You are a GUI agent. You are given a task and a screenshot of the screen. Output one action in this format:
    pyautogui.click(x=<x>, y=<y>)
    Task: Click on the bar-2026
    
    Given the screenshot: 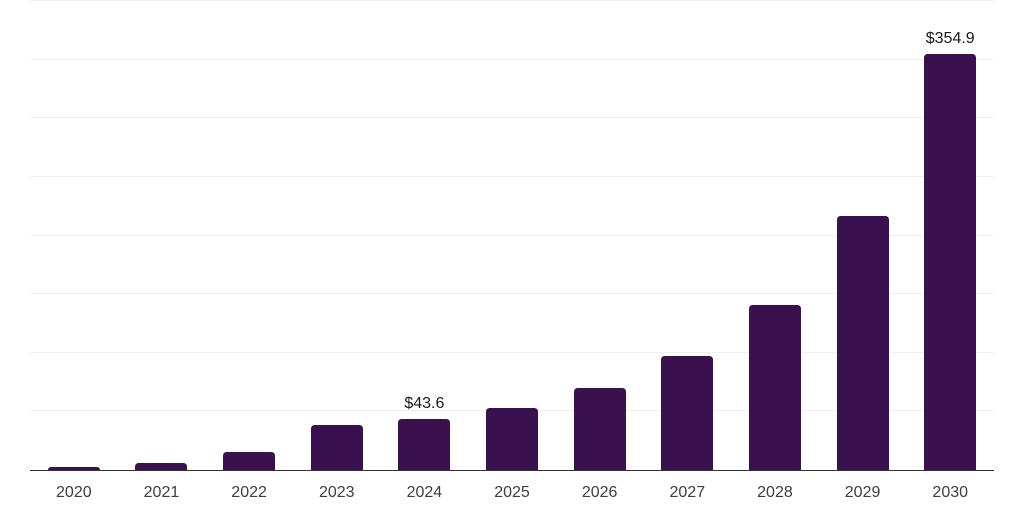 What is the action you would take?
    pyautogui.click(x=599, y=428)
    